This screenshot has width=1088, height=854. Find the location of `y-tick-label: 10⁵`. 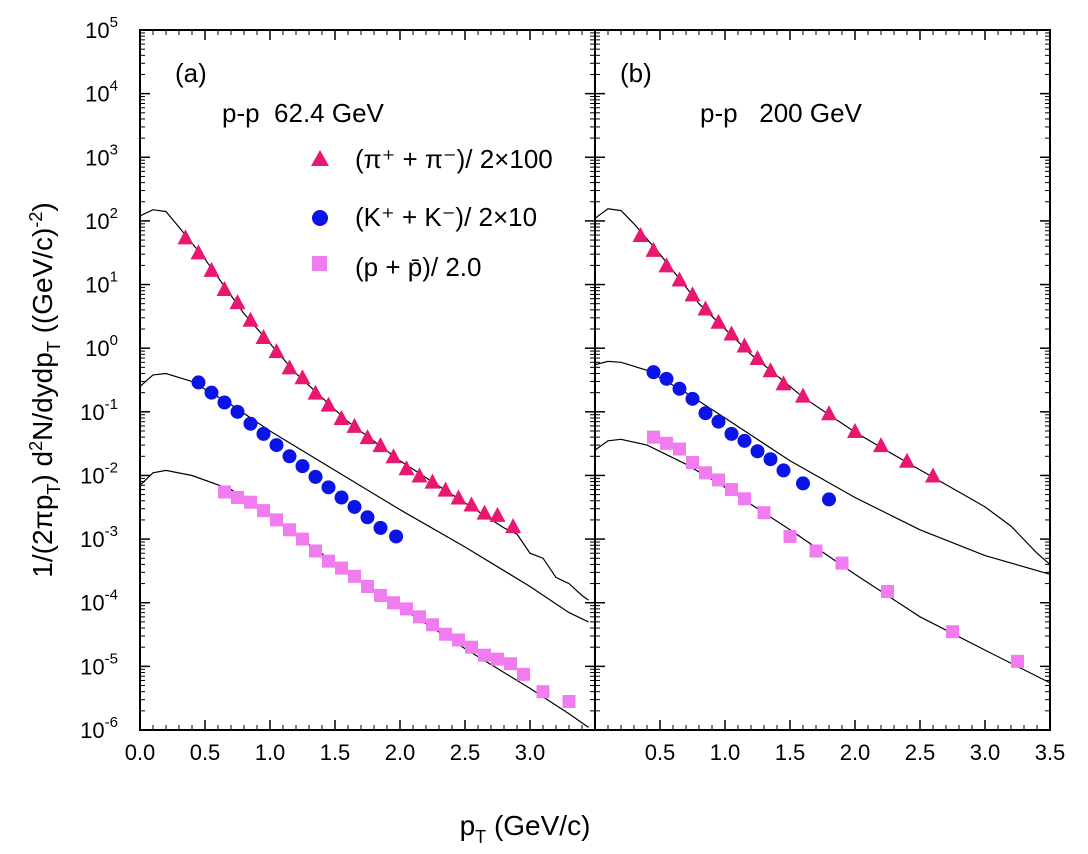

y-tick-label: 10⁵ is located at coordinates (101, 28).